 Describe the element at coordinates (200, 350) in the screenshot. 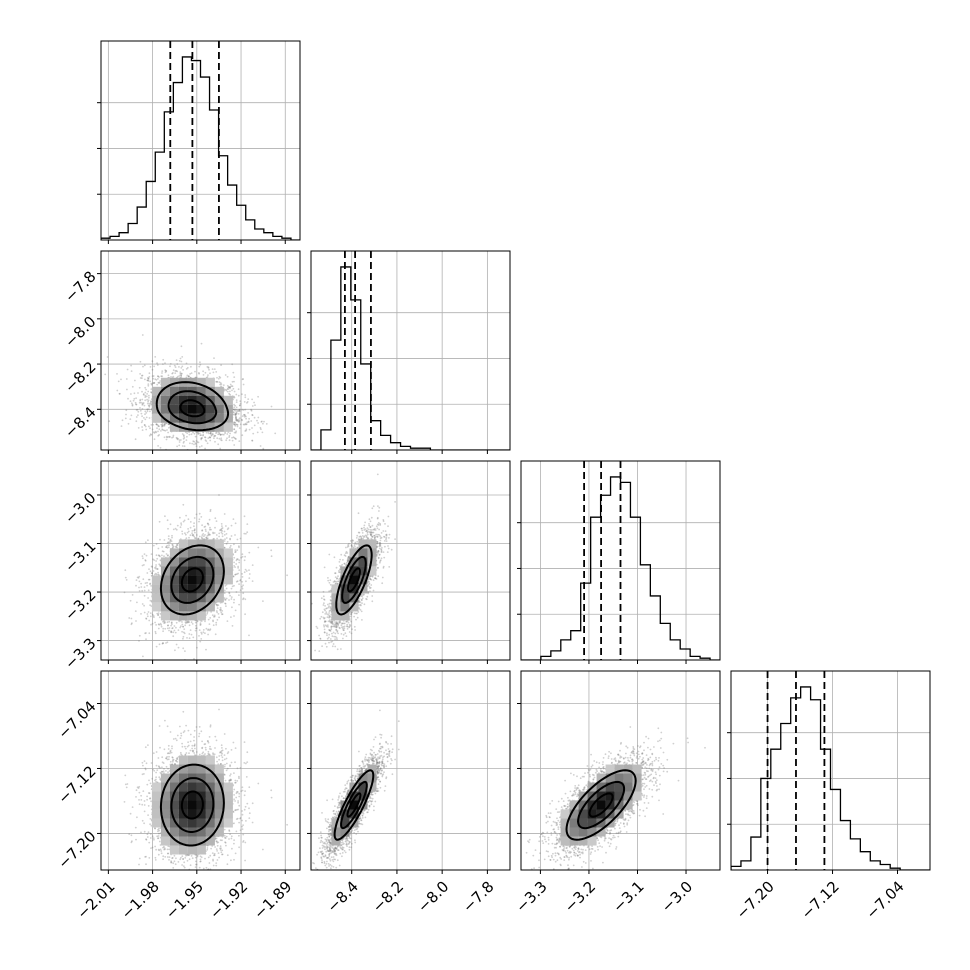

I see `panel-frame` at that location.